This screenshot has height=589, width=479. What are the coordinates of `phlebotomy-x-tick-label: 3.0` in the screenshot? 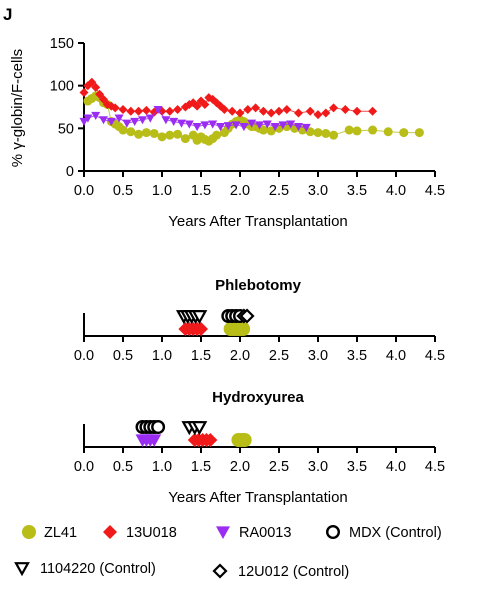 It's located at (318, 356).